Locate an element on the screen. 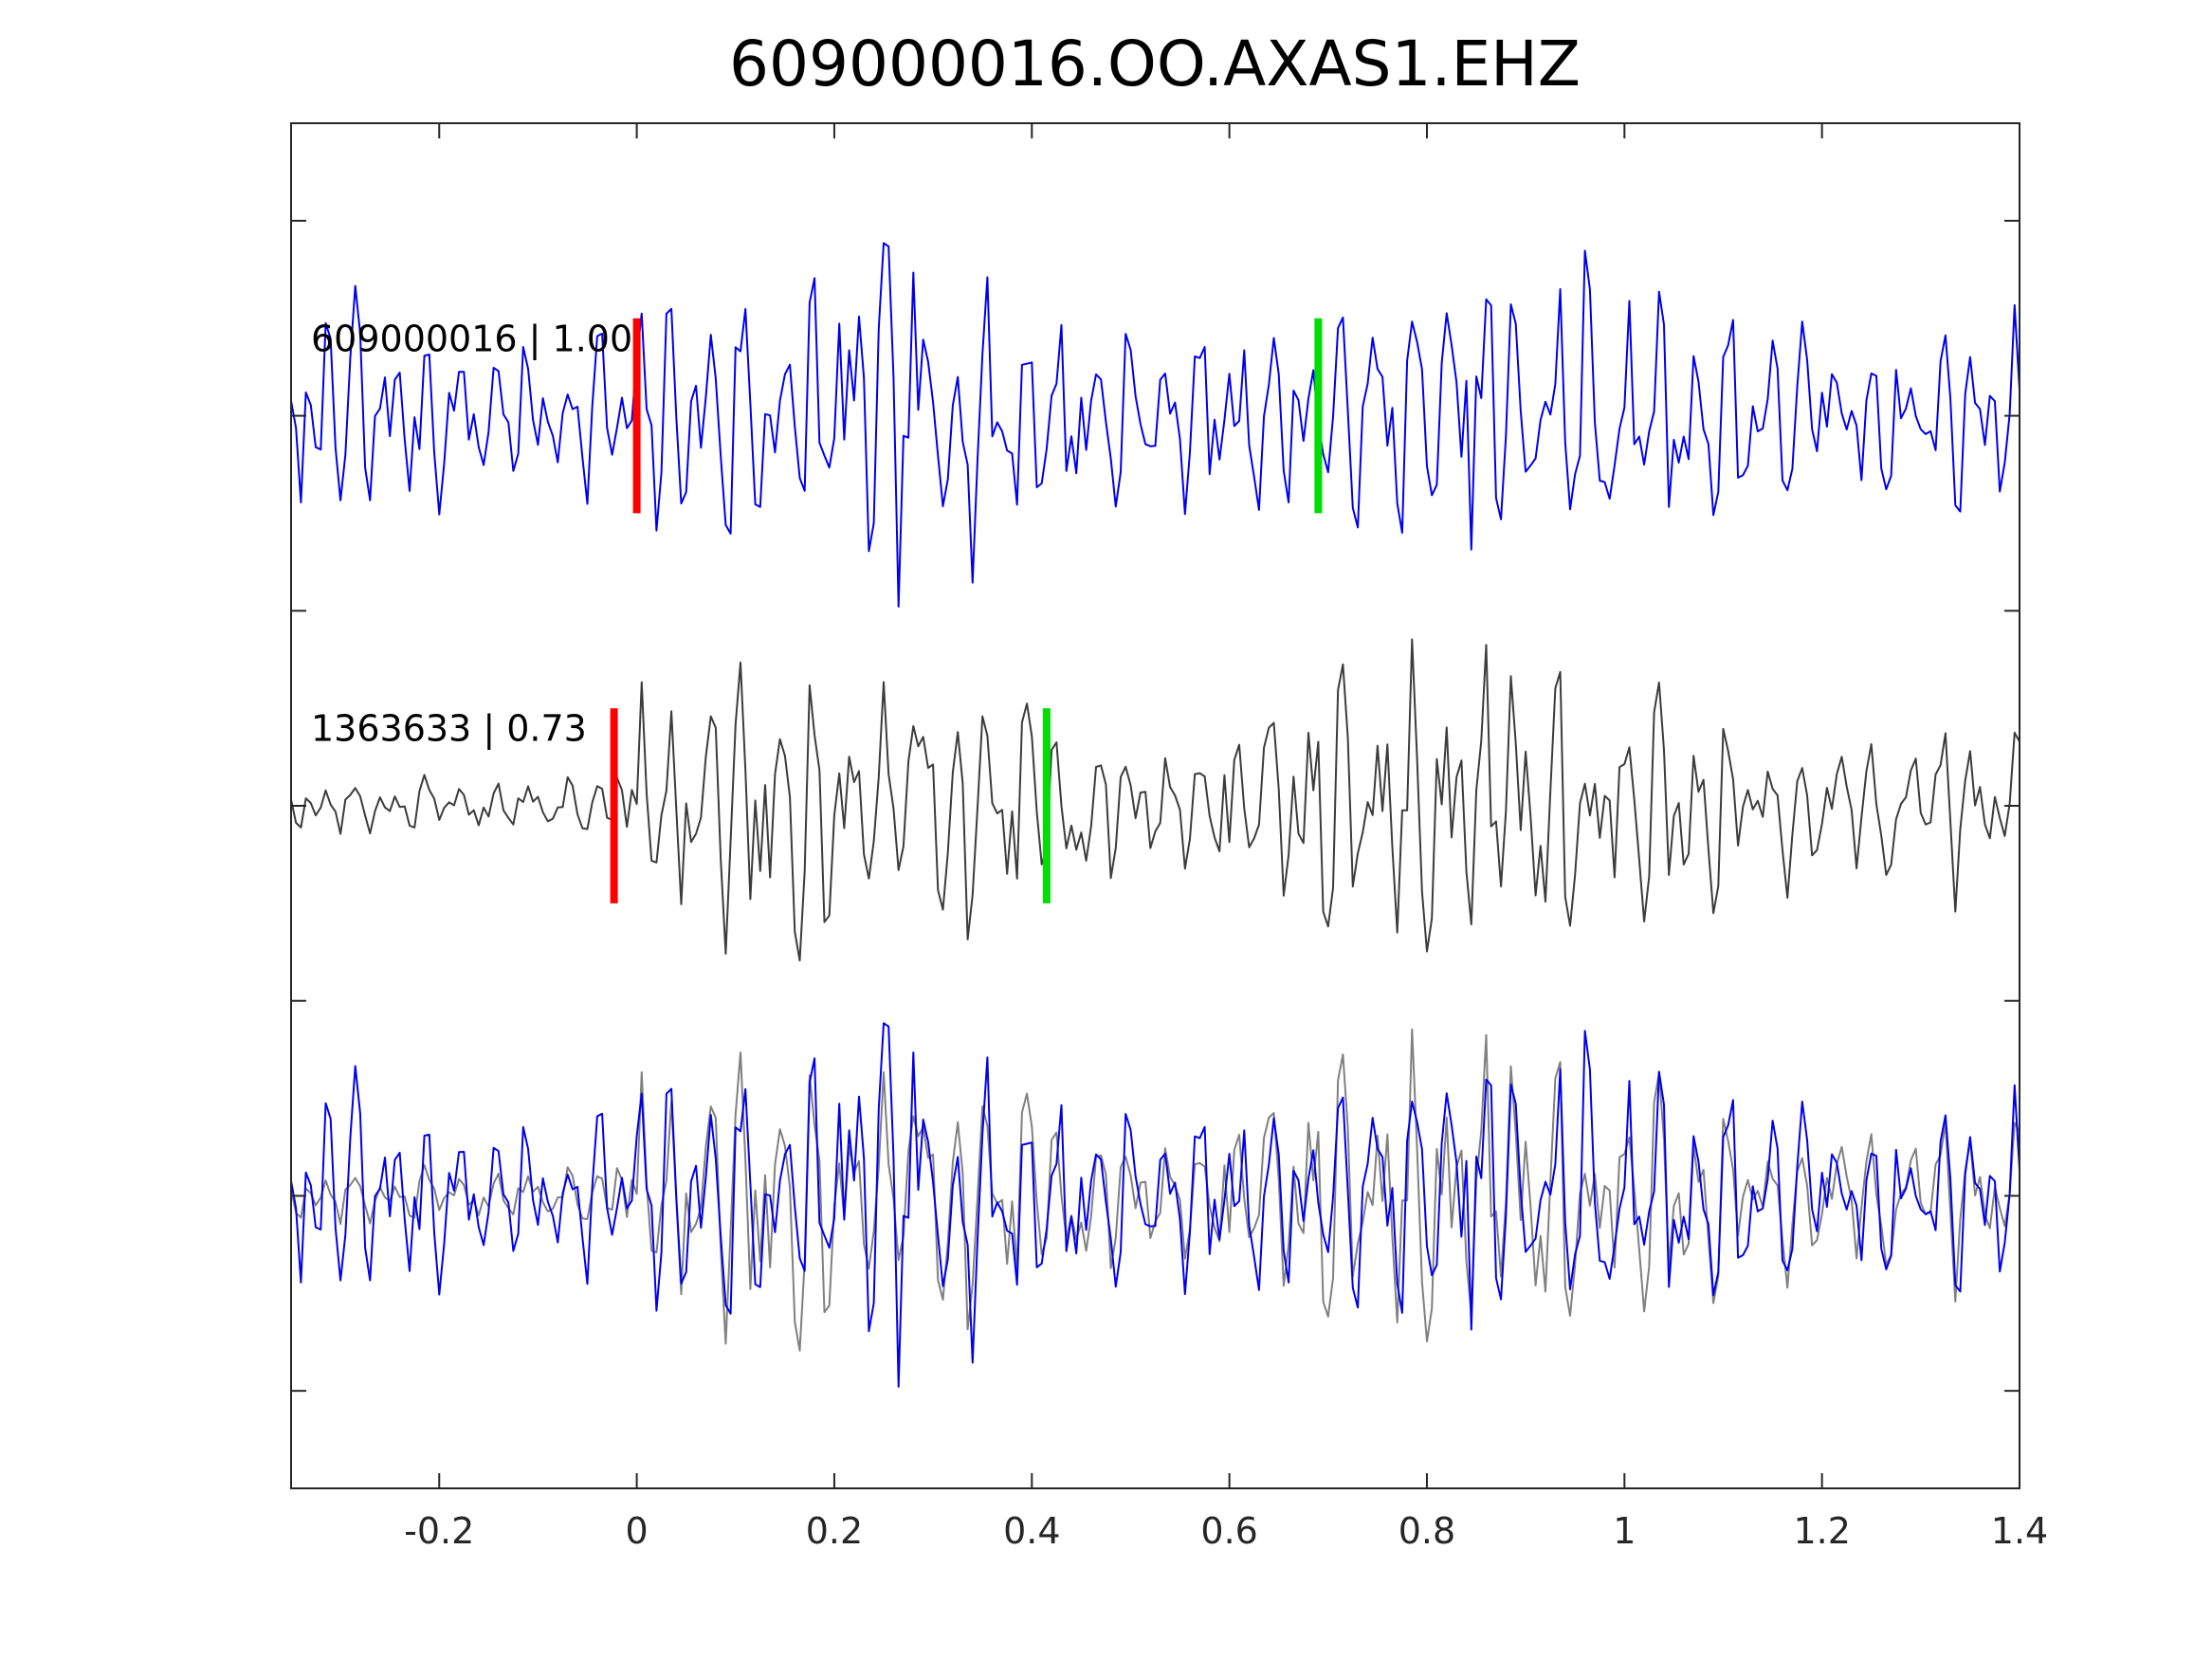  trace-label-1: 609000016 | 1.00 is located at coordinates (471, 339).